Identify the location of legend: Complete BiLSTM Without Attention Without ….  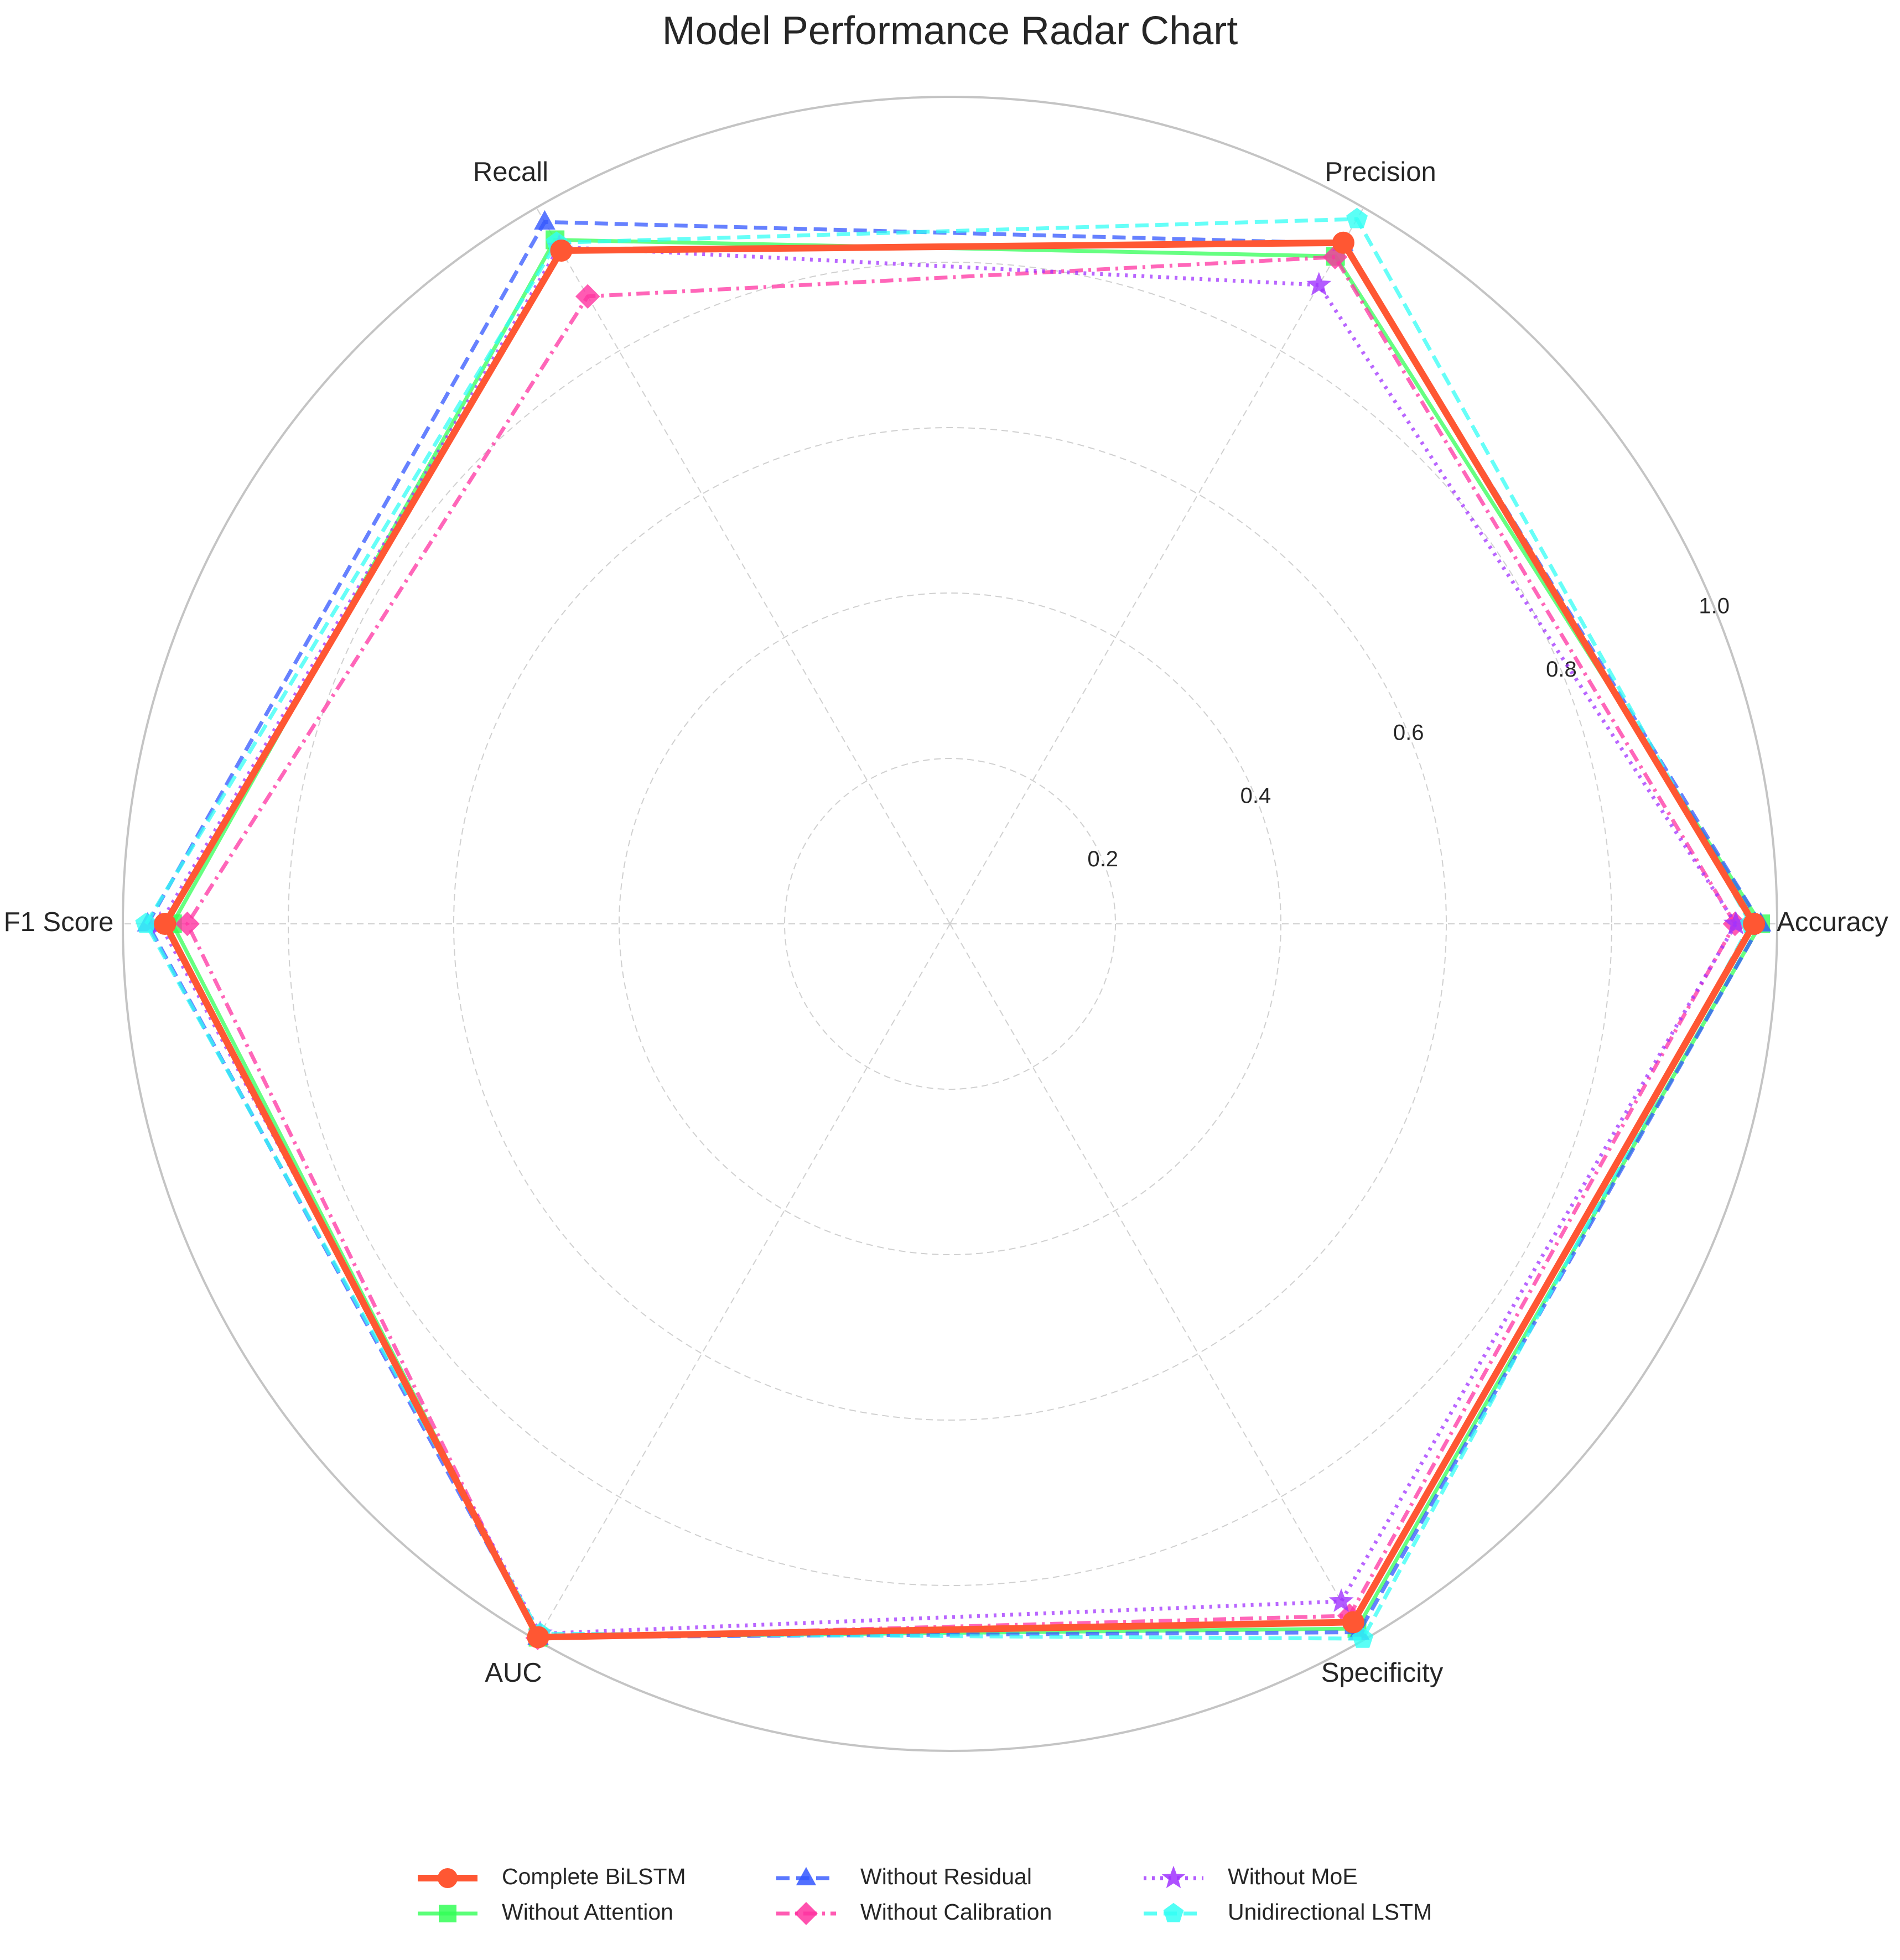
(925, 1894).